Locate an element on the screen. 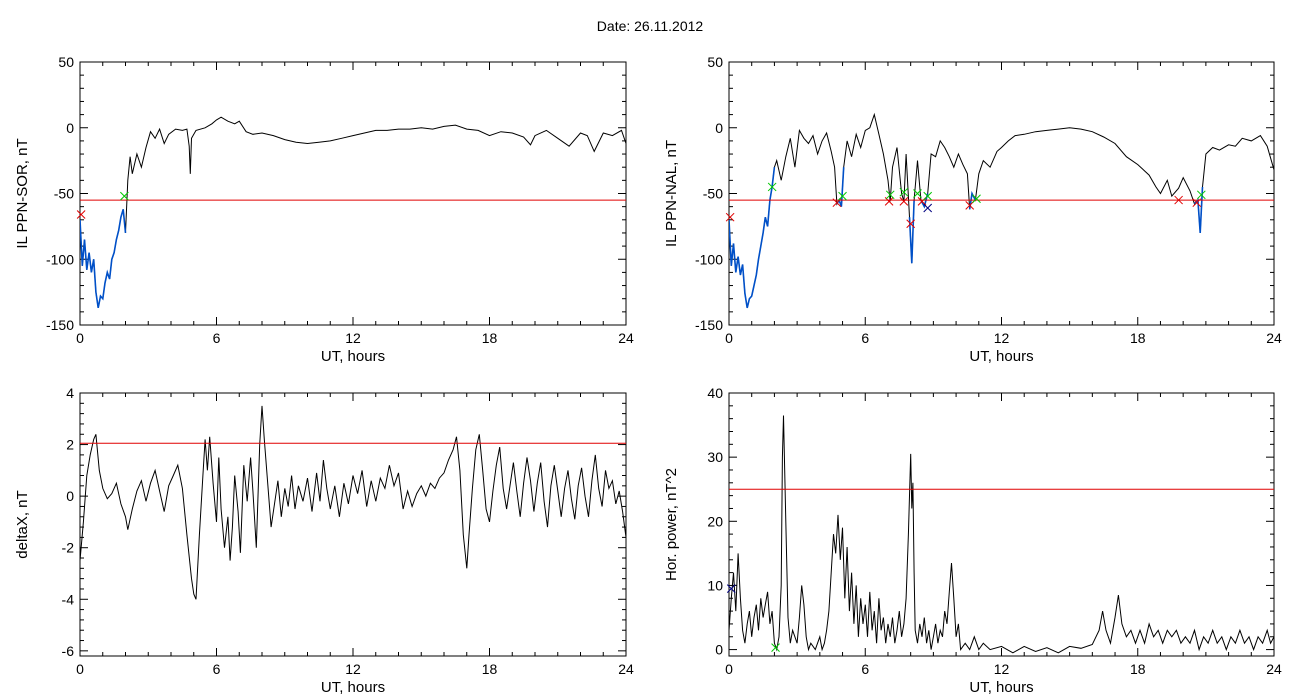 This screenshot has width=1300, height=700. y-axis-label: IL PPN-SOR, nT is located at coordinates (22, 193).